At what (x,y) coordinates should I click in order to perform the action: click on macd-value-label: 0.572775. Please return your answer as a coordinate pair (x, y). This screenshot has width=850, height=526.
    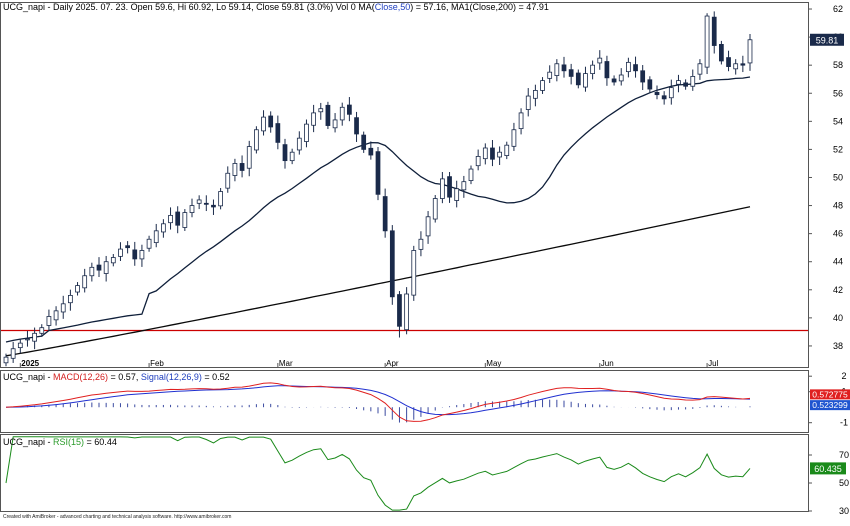
    Looking at the image, I should click on (830, 394).